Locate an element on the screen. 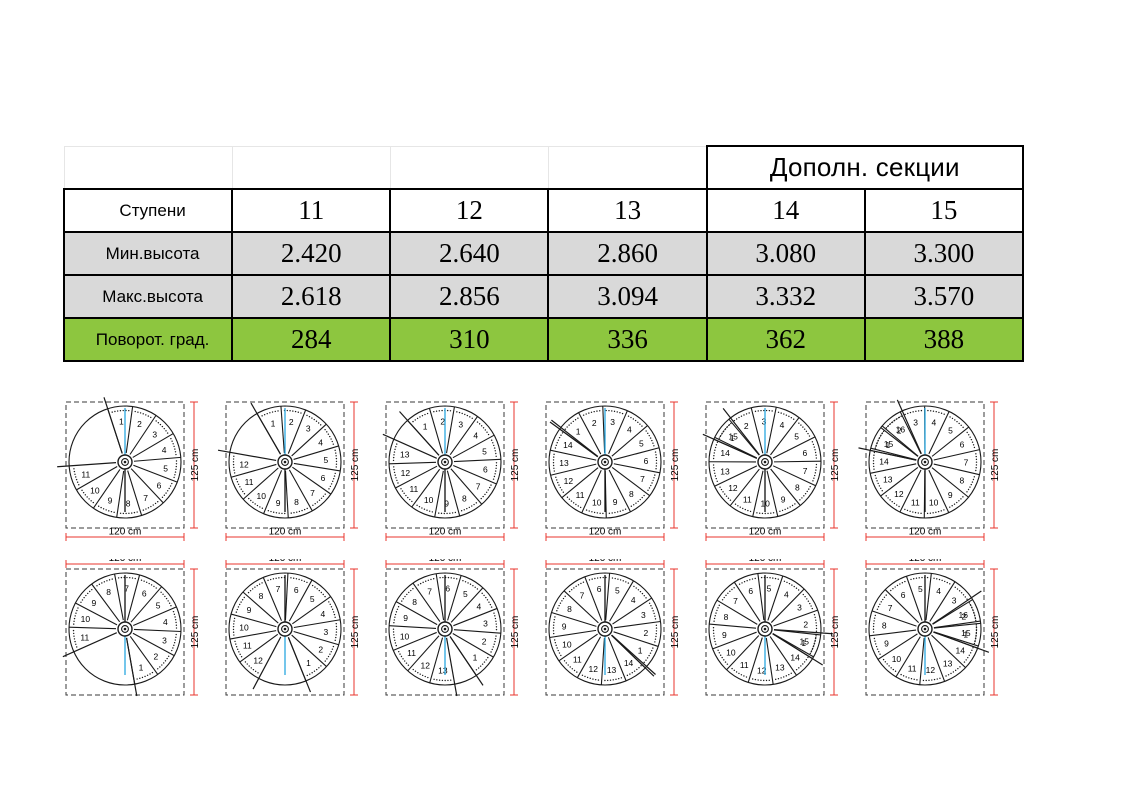  staircase-diagram-r1c2: 1 2 3 4 5 6 7 8 9 10 11 12 120 cm 125 cm is located at coordinates (298, 477).